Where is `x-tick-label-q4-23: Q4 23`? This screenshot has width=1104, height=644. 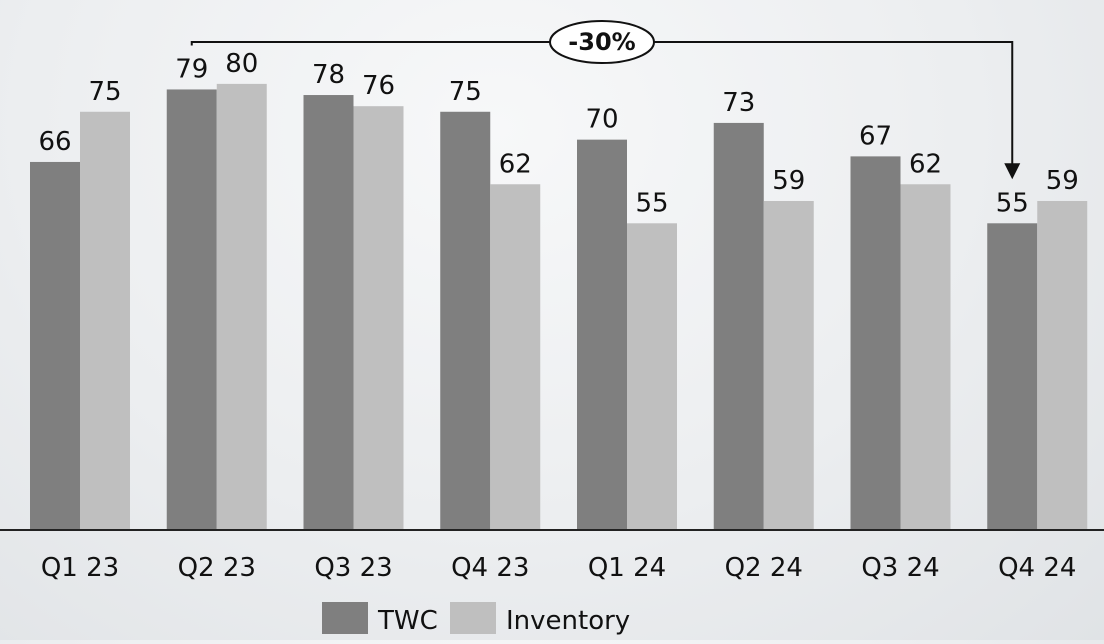
x-tick-label-q4-23: Q4 23 is located at coordinates (490, 568).